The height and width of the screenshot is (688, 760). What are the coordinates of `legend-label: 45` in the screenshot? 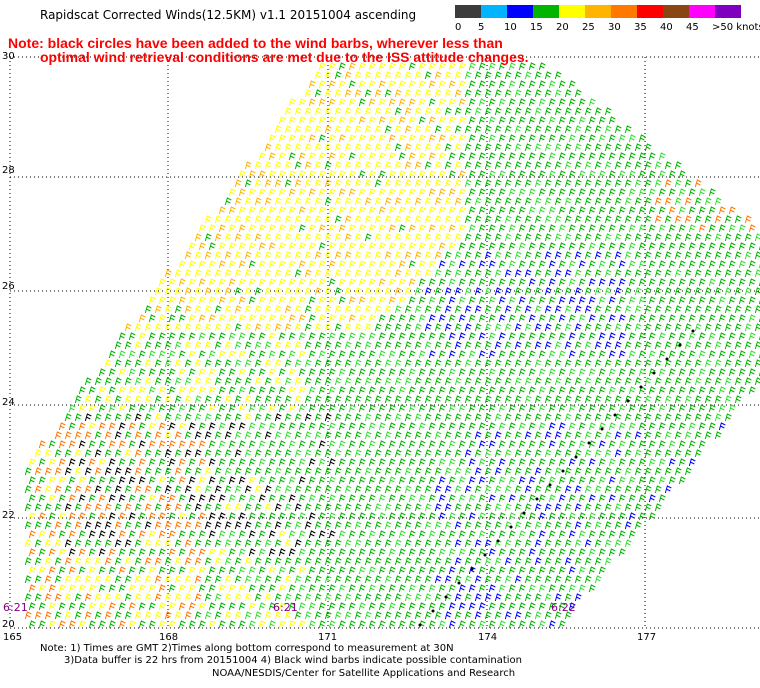 It's located at (692, 27).